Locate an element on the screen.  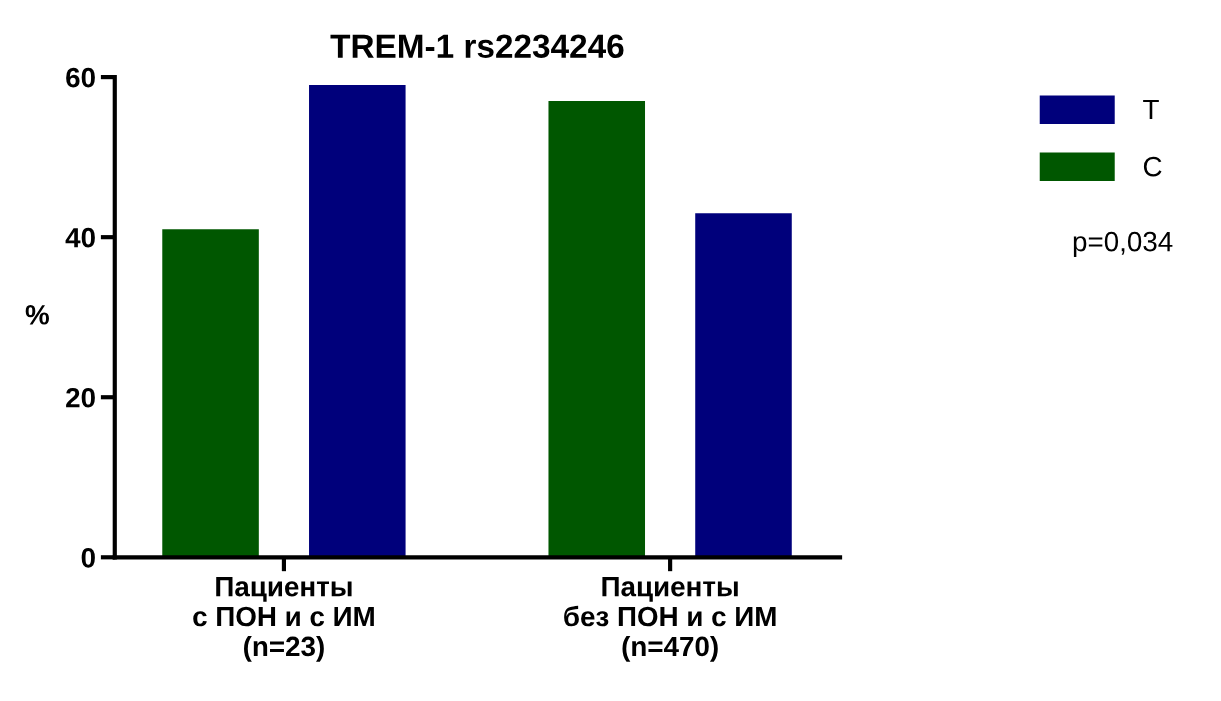
legend-label: C is located at coordinates (1152, 166).